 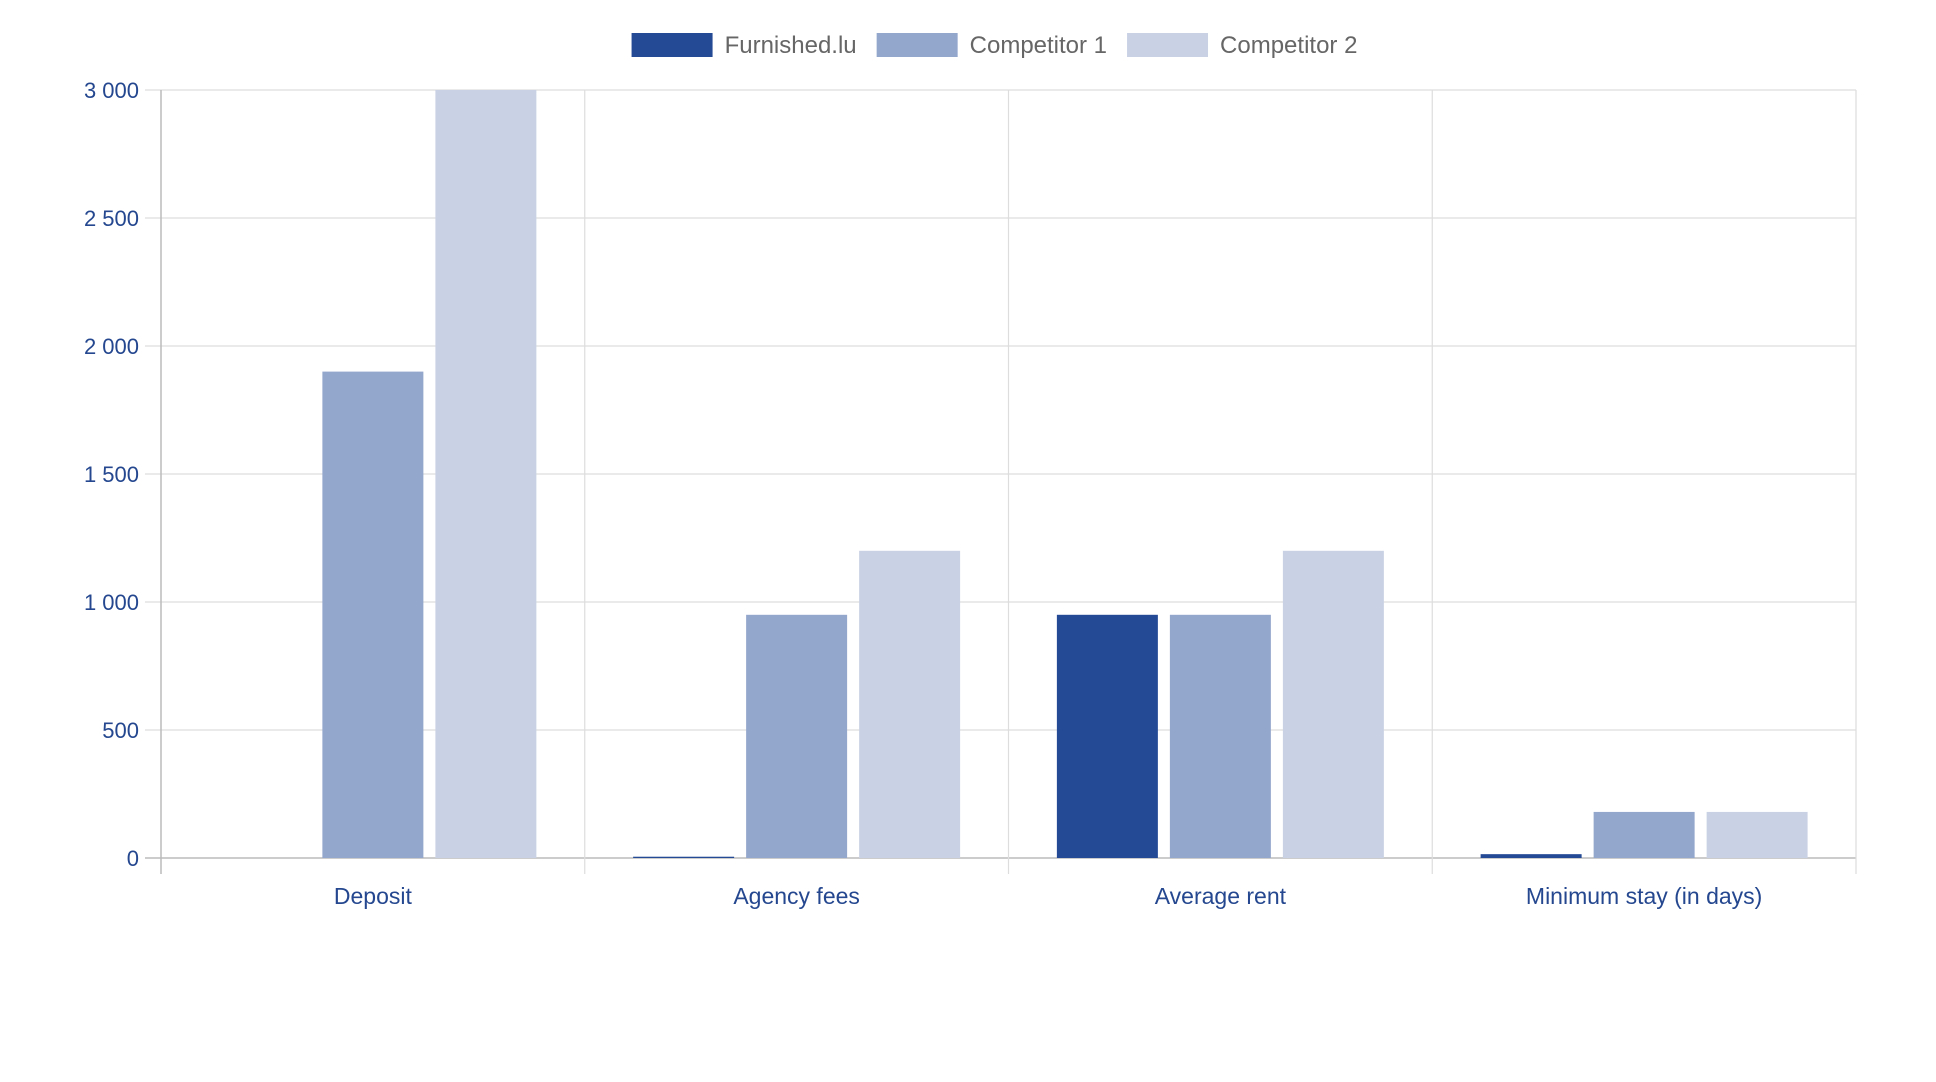 I want to click on legend: Furnished.lu Competitor 1 Competitor 2, so click(x=994, y=45).